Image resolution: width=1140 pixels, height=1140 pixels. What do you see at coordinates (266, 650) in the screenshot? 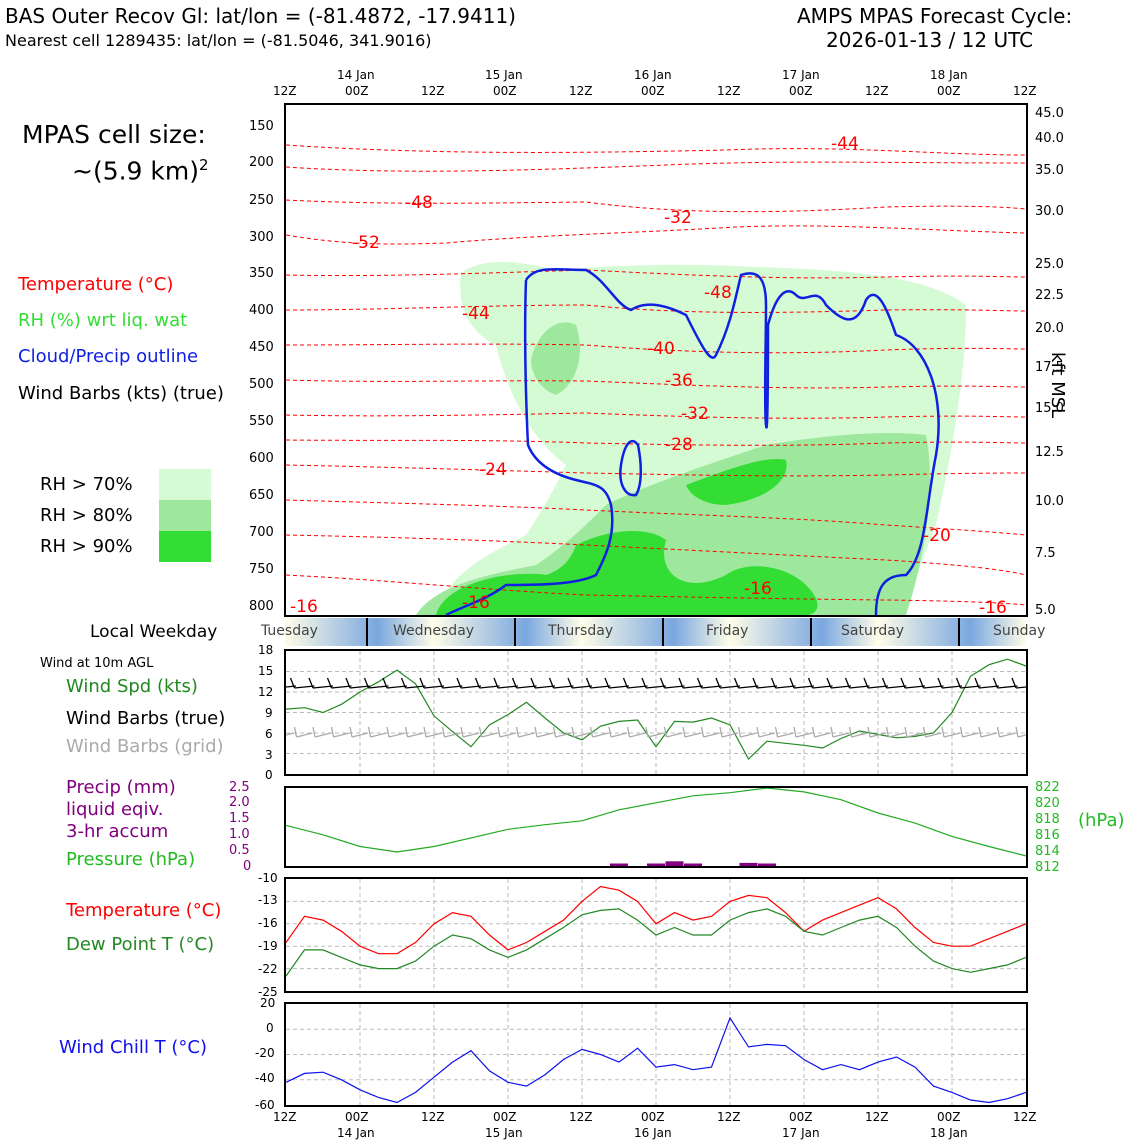
I see `wind-ytick: 18` at bounding box center [266, 650].